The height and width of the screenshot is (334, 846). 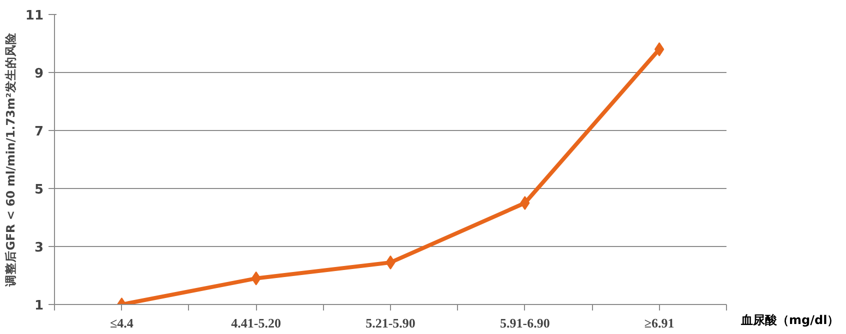 What do you see at coordinates (391, 323) in the screenshot?
I see `x-tick-label: 5.21-5.90` at bounding box center [391, 323].